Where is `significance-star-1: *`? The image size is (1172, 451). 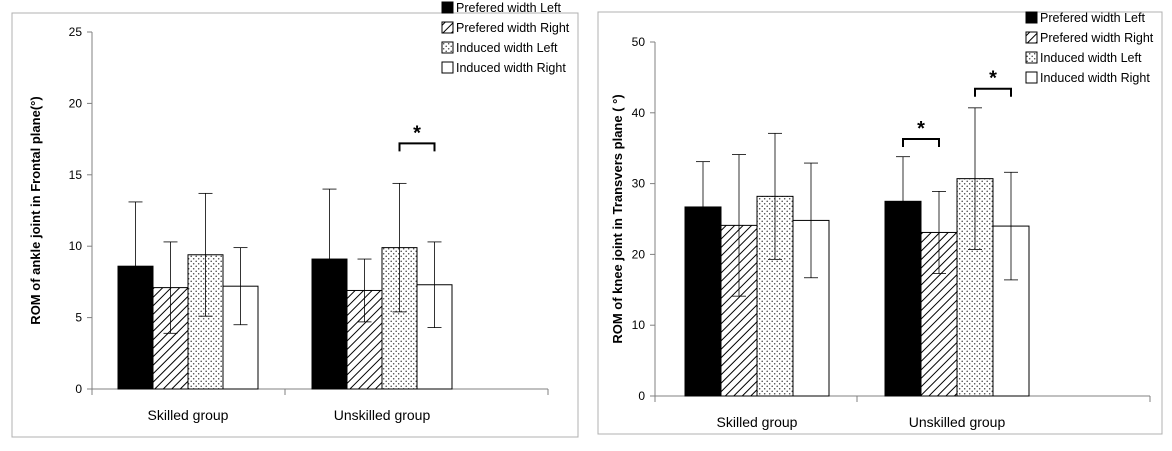 significance-star-1: * is located at coordinates (993, 79).